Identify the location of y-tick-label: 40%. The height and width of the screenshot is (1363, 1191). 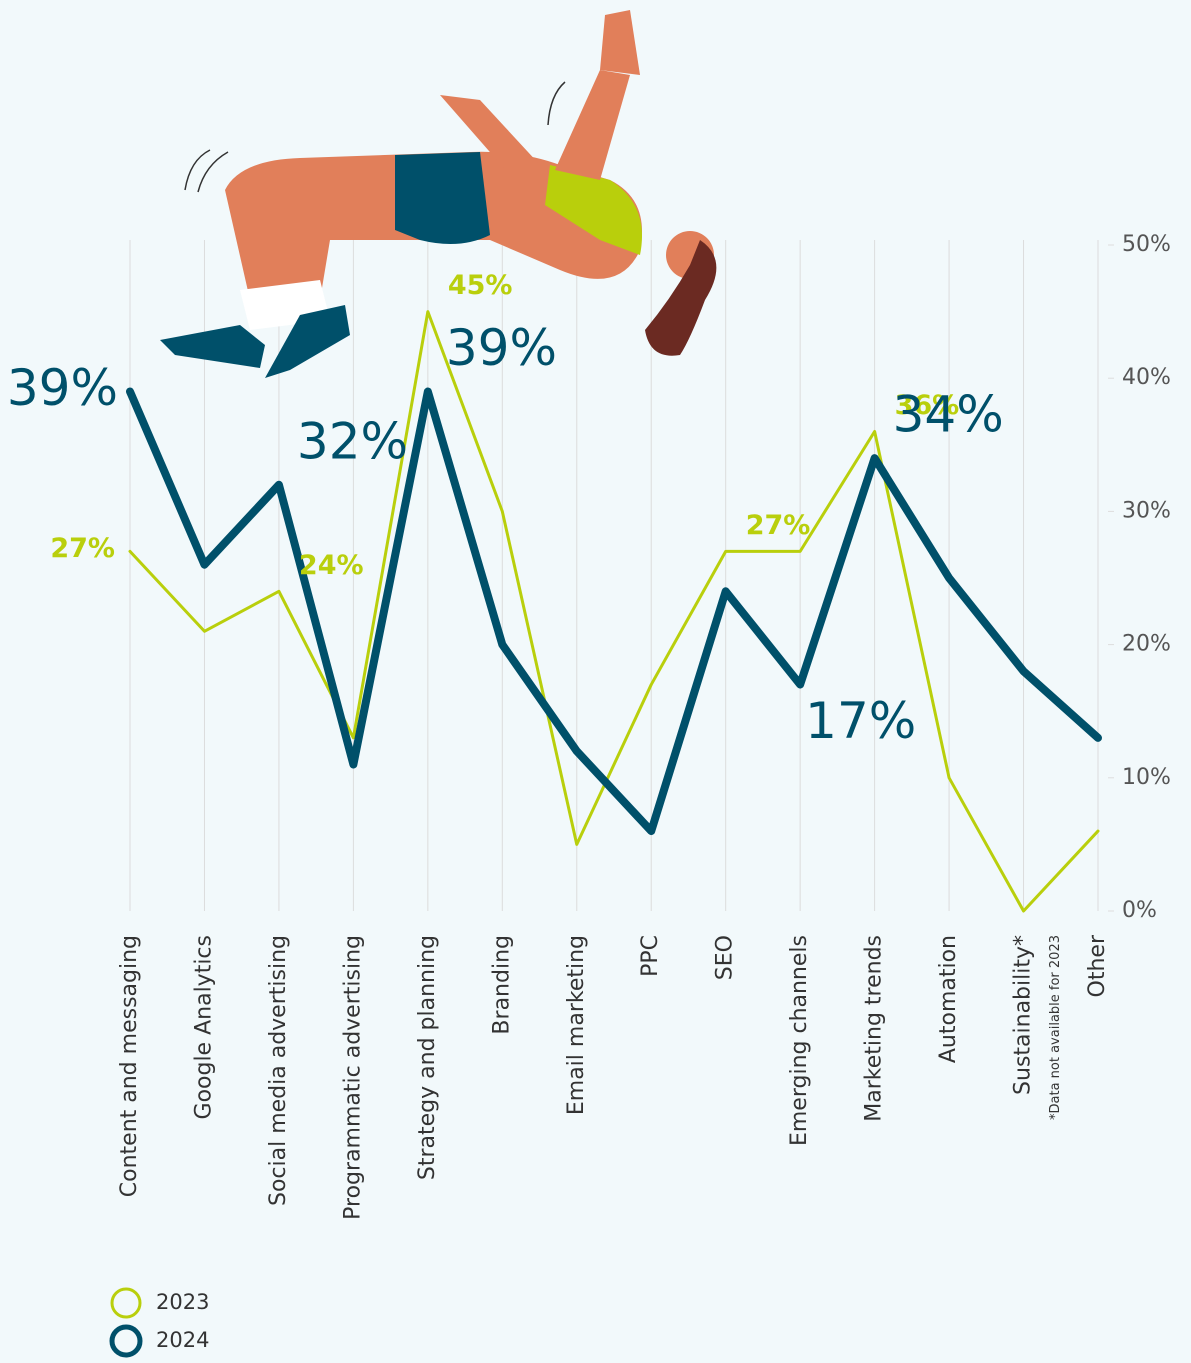
(1146, 377).